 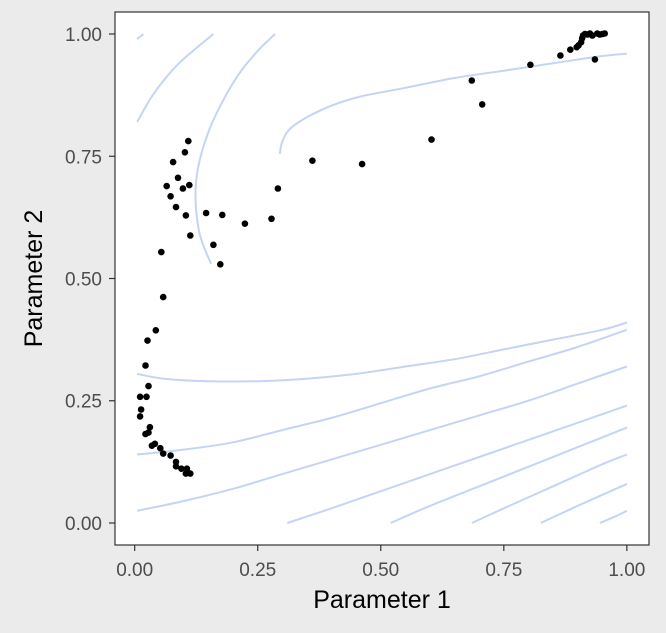 I want to click on x-tick-label: 0.00, so click(x=134, y=570).